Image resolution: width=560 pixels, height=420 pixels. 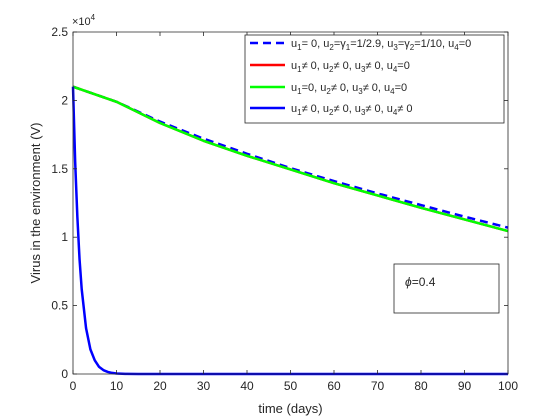 What do you see at coordinates (316, 44) in the screenshot?
I see `legend-label-part: = 0, u` at bounding box center [316, 44].